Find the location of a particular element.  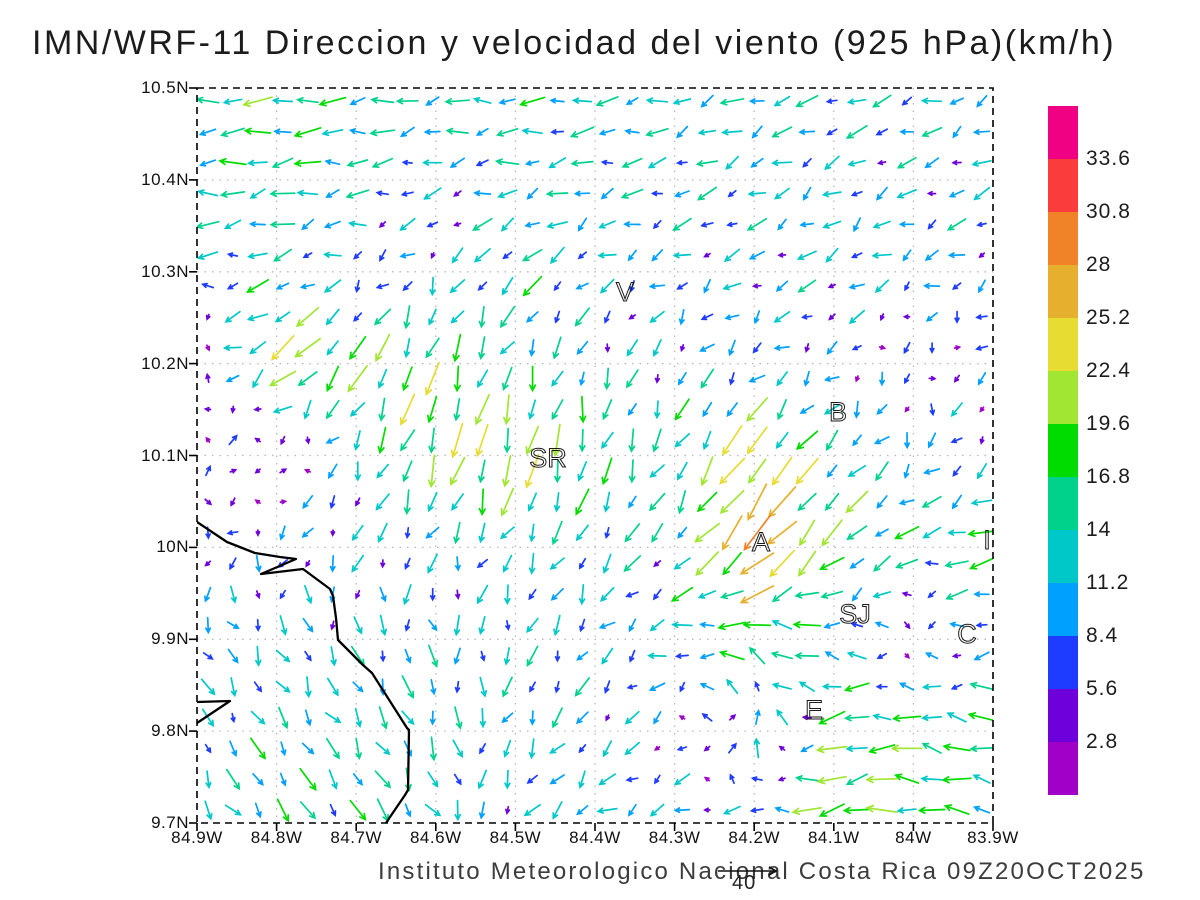

x-tick-label: 84.6W is located at coordinates (435, 837).